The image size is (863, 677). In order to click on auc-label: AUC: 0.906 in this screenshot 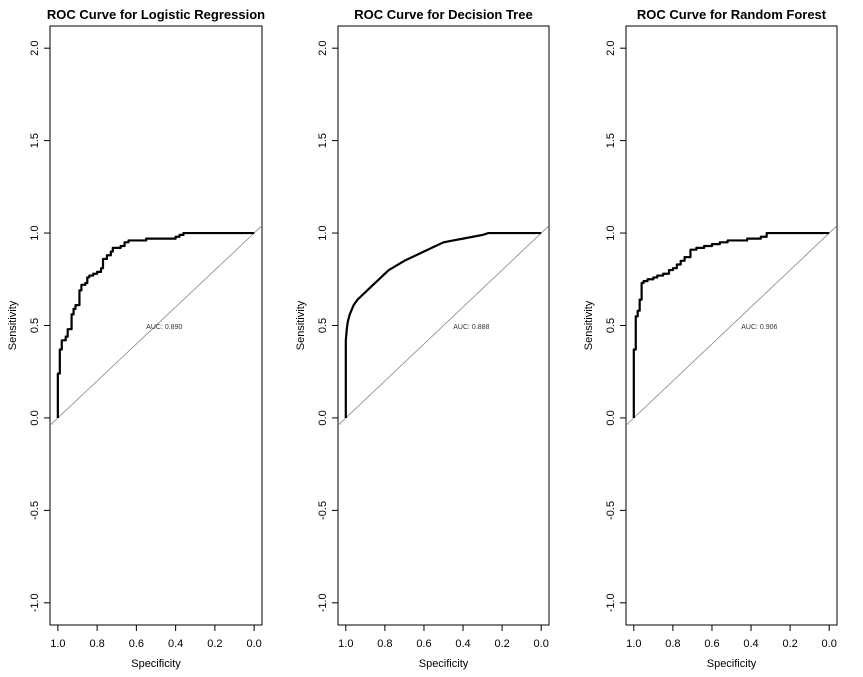, I will do `click(759, 327)`.